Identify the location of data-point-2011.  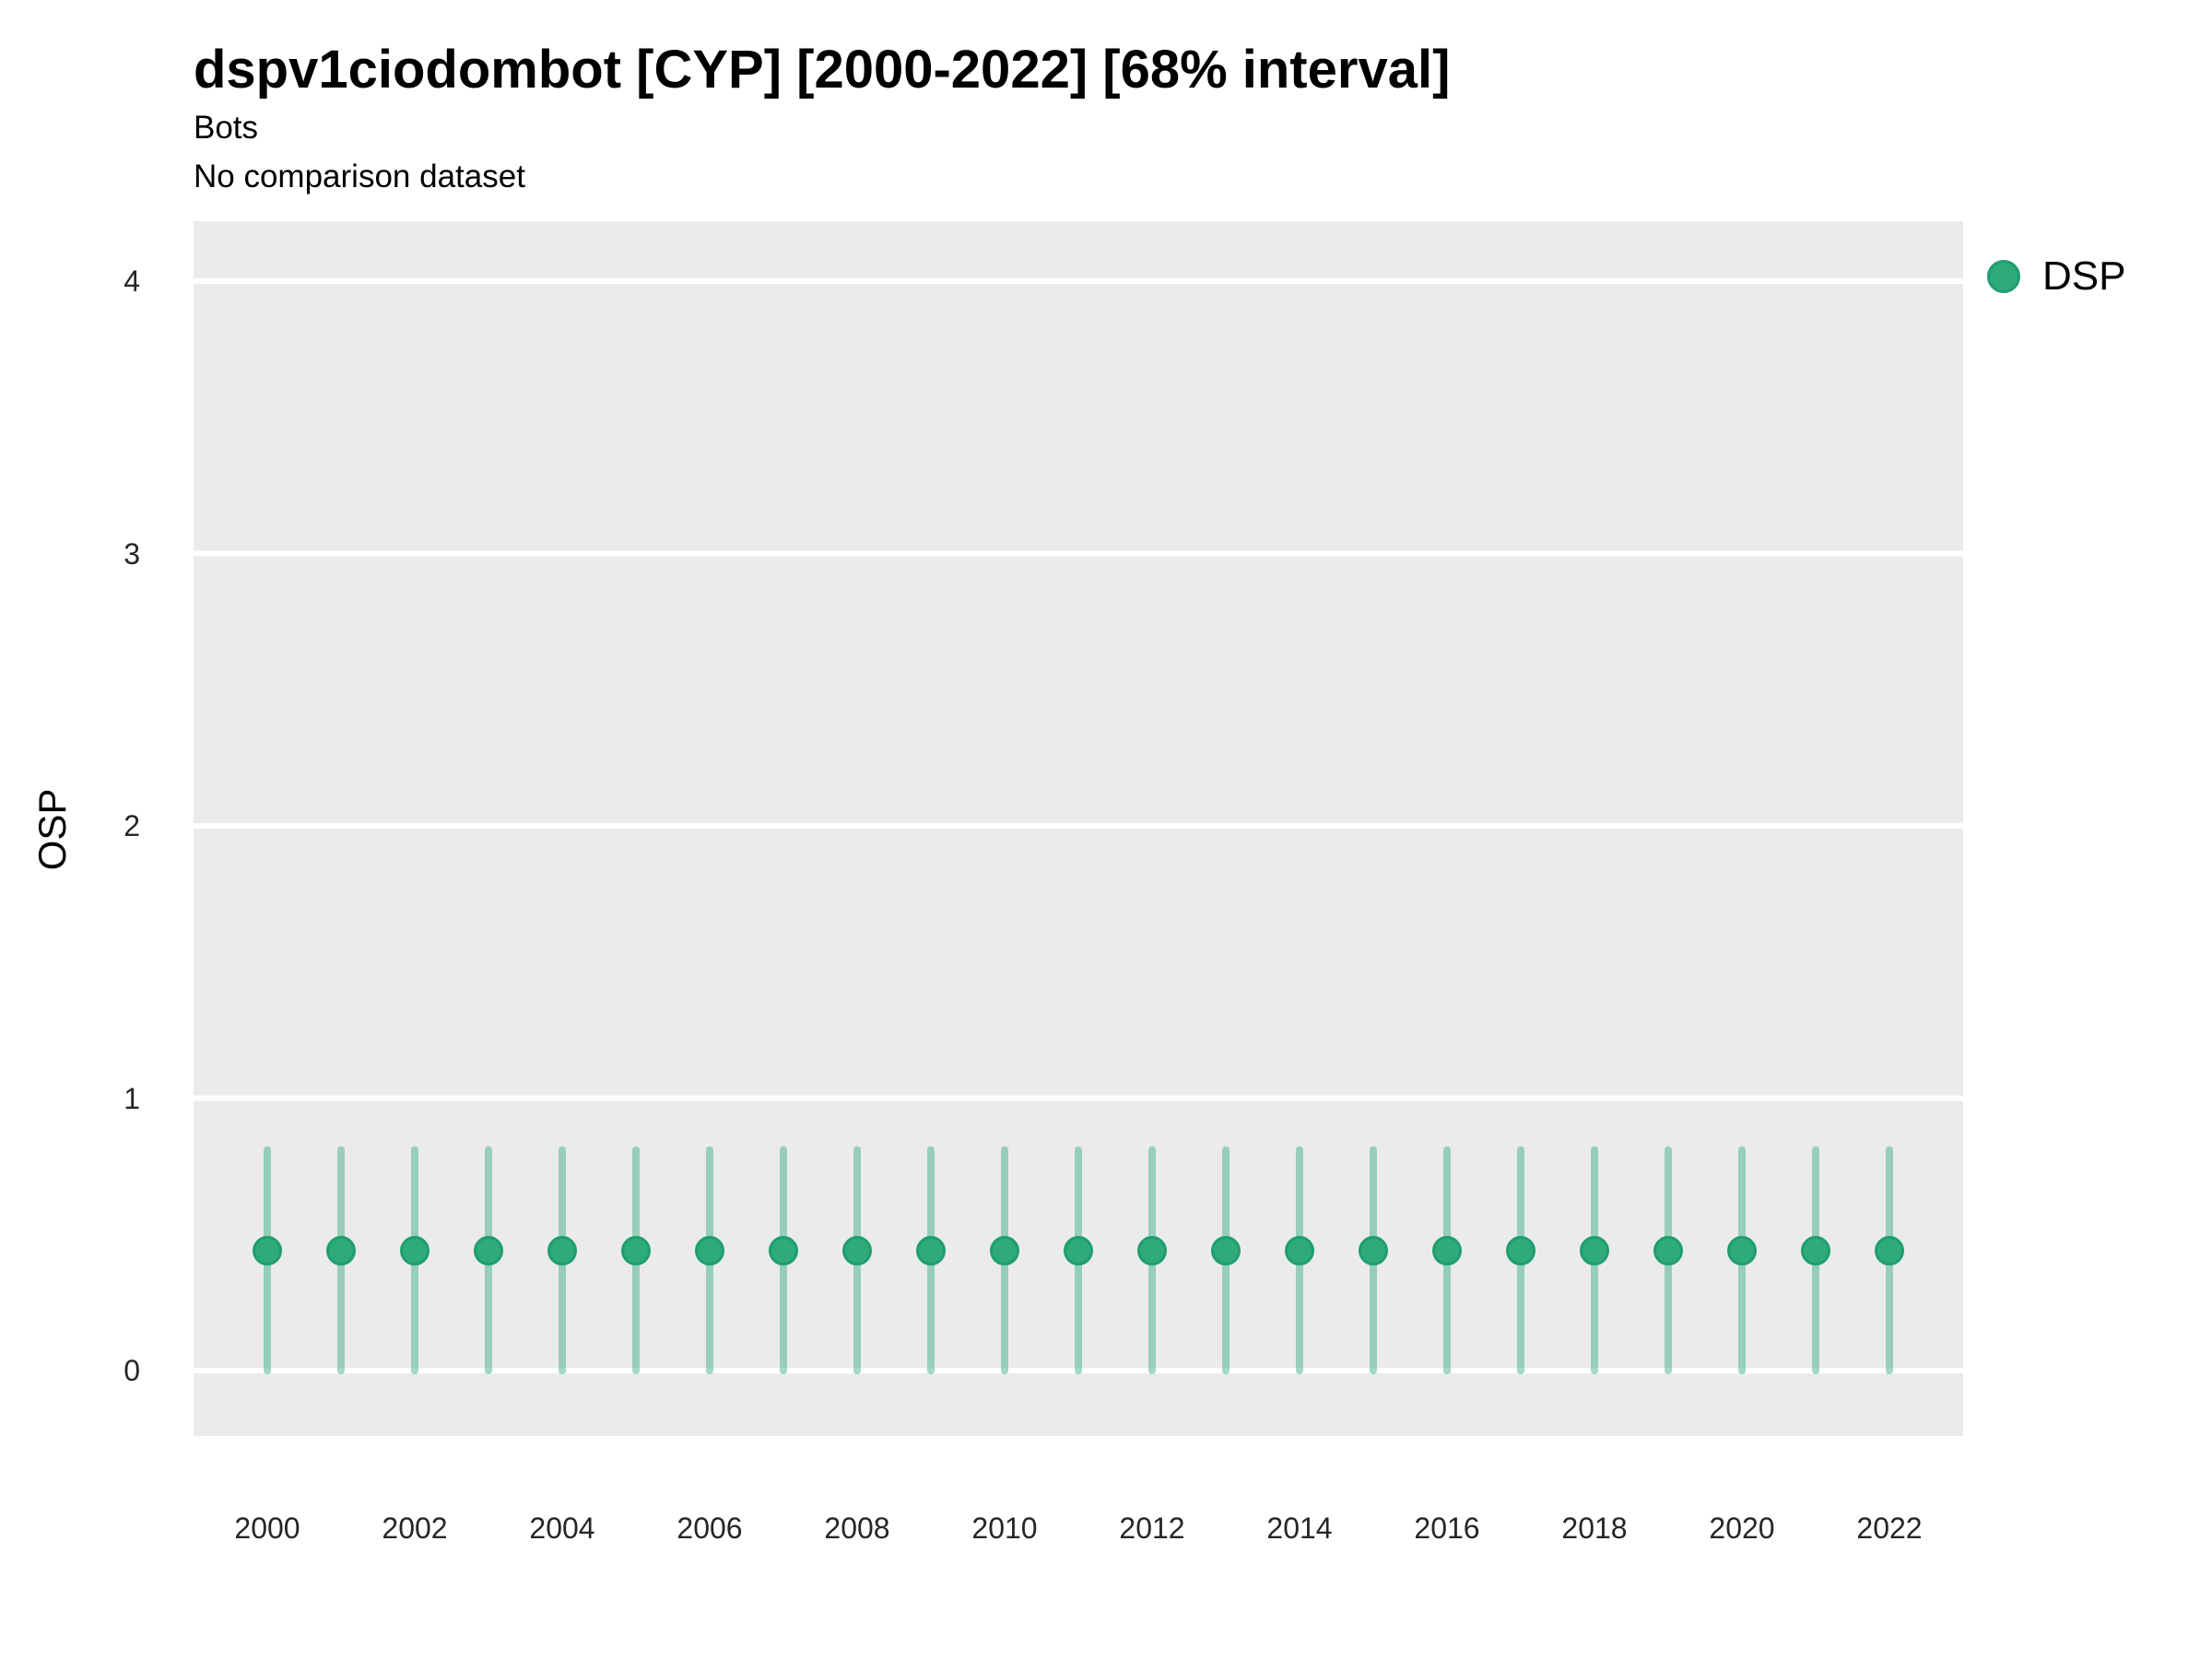
(1078, 1251).